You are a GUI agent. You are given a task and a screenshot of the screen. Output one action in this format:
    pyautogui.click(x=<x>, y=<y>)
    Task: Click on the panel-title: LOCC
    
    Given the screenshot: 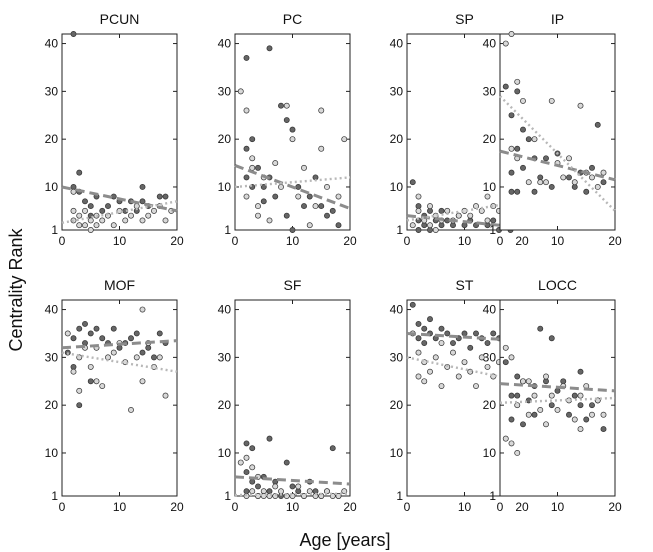 What is the action you would take?
    pyautogui.click(x=557, y=285)
    